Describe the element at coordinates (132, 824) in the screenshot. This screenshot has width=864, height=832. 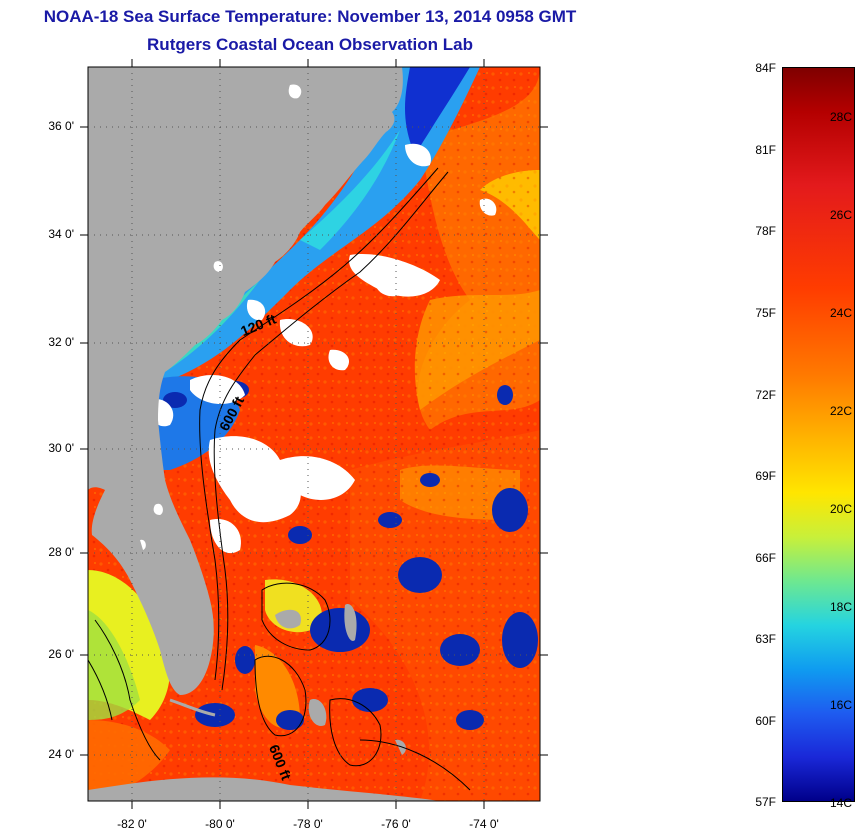
I see `lon-label-82: -82 0'` at that location.